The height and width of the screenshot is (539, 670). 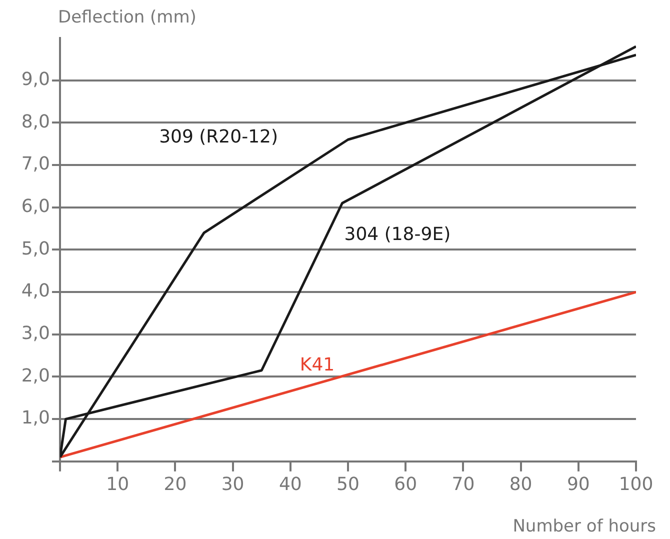 What do you see at coordinates (35, 333) in the screenshot?
I see `y-tick-label: 3,0` at bounding box center [35, 333].